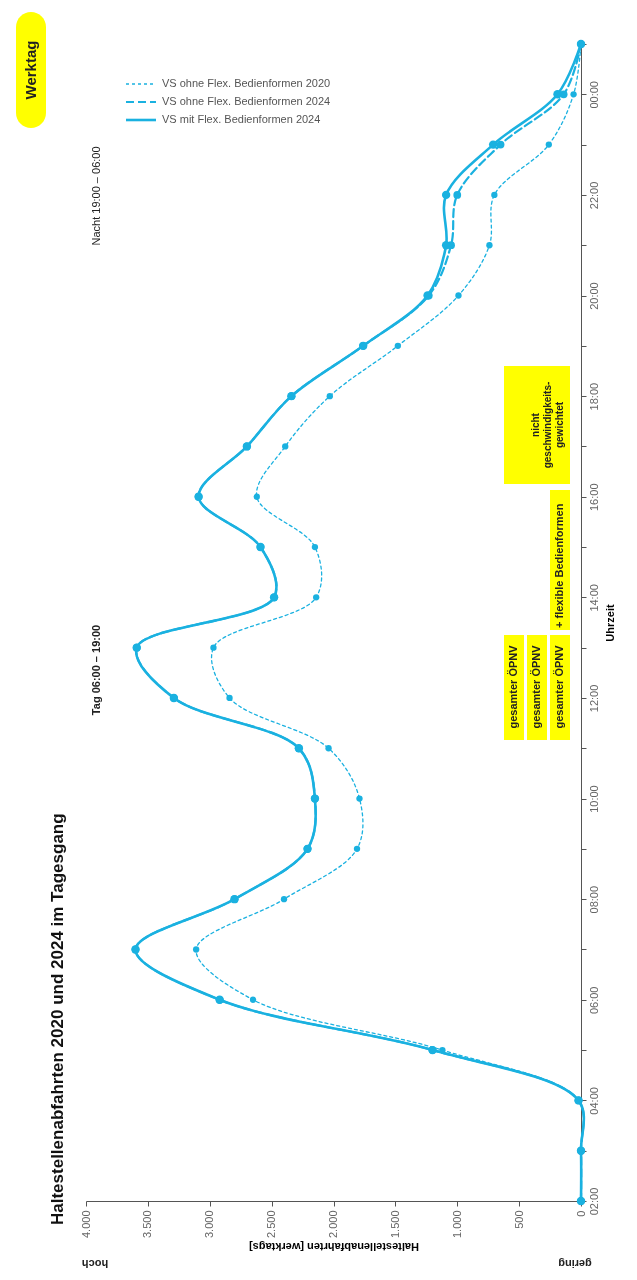 Image resolution: width=637 pixels, height=1280 pixels. What do you see at coordinates (593, 799) in the screenshot?
I see `y-tick-label: 10:00` at bounding box center [593, 799].